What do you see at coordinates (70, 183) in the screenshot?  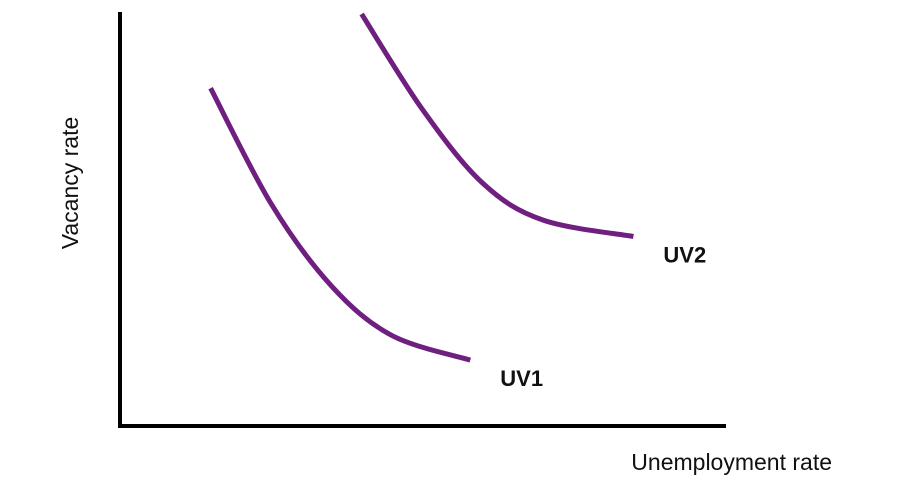 I see `y-axis-label: Vacancy rate` at bounding box center [70, 183].